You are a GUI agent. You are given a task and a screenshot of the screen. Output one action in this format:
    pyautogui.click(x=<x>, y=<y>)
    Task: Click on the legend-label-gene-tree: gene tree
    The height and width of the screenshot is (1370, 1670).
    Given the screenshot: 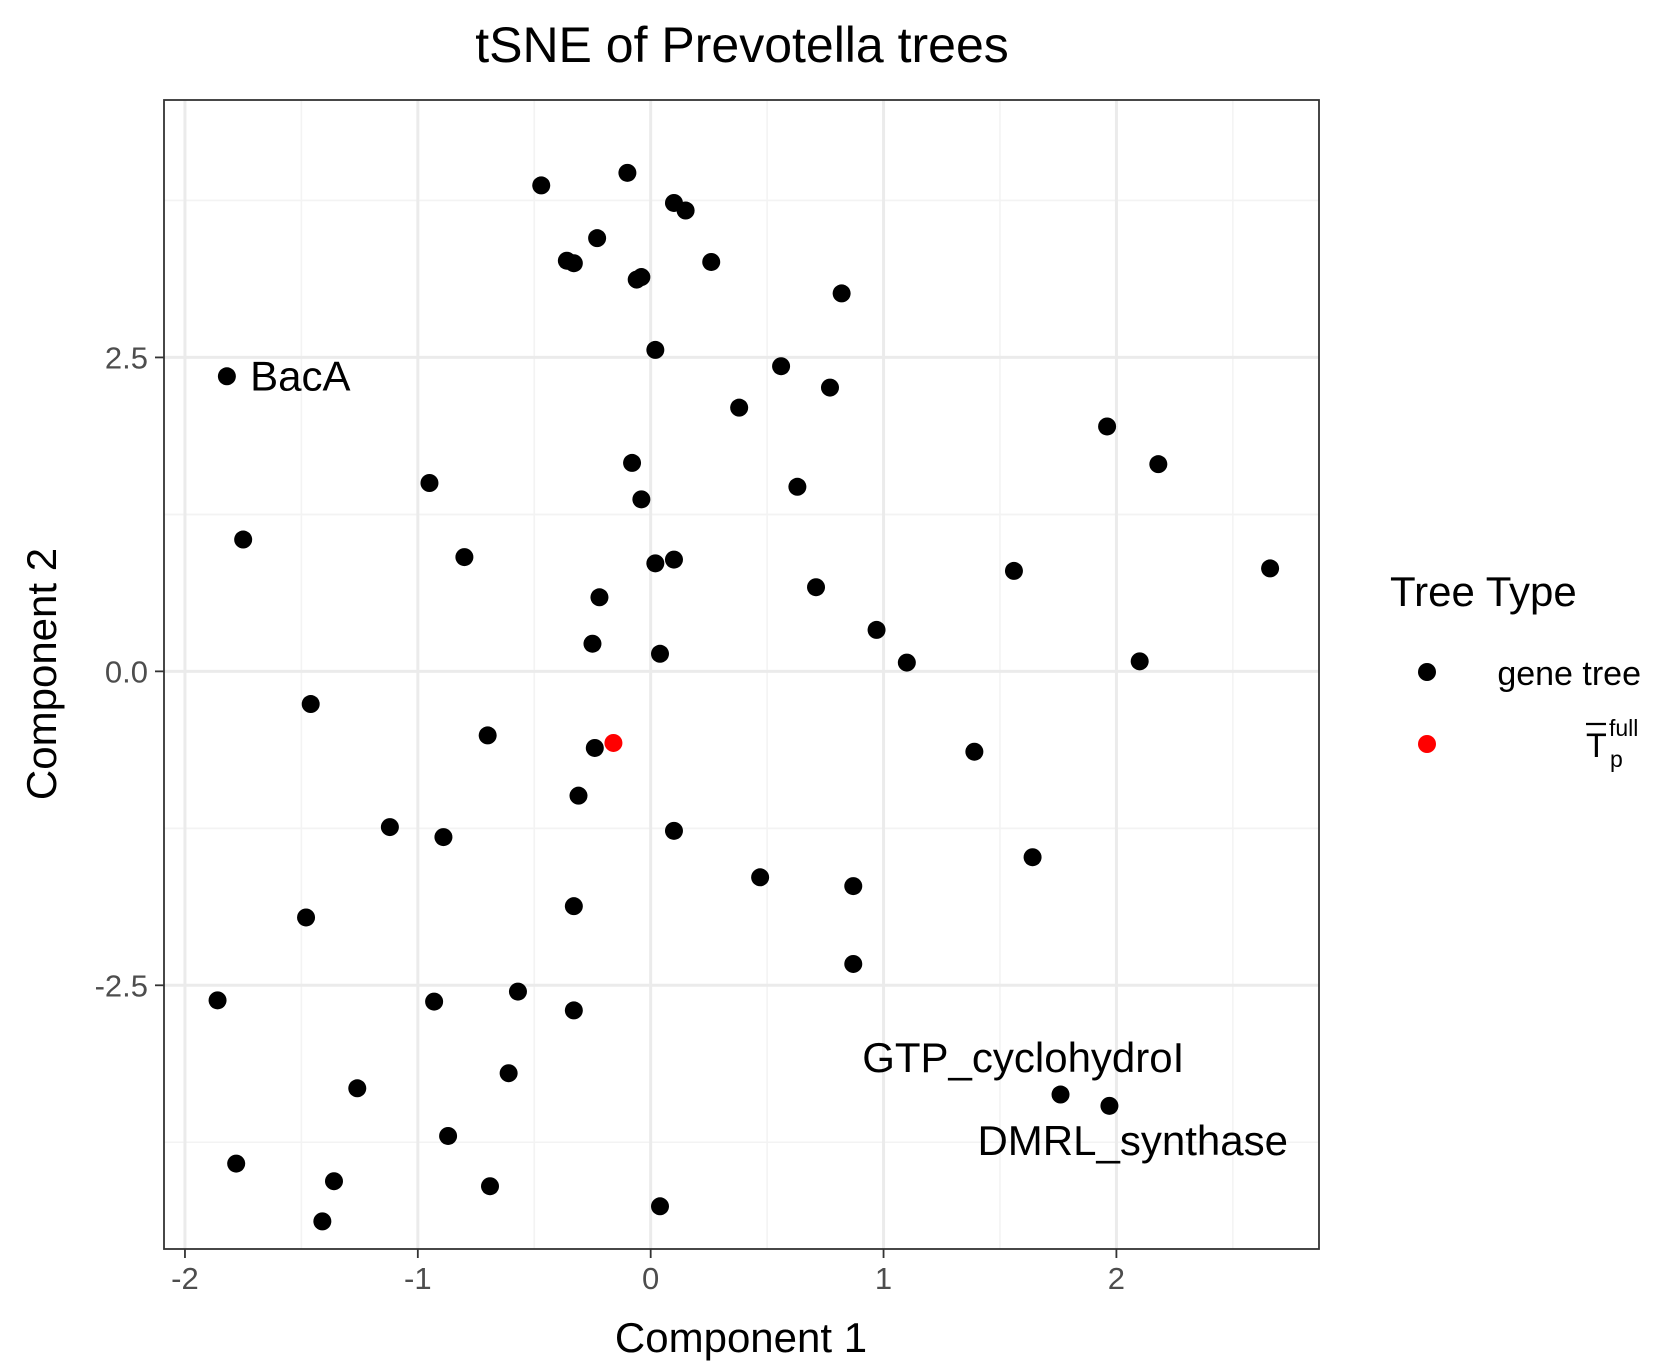 What is the action you would take?
    pyautogui.click(x=1569, y=674)
    